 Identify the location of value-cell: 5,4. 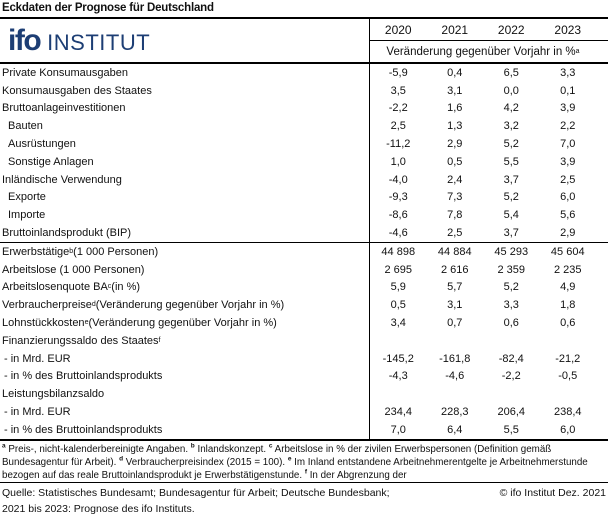
(511, 215).